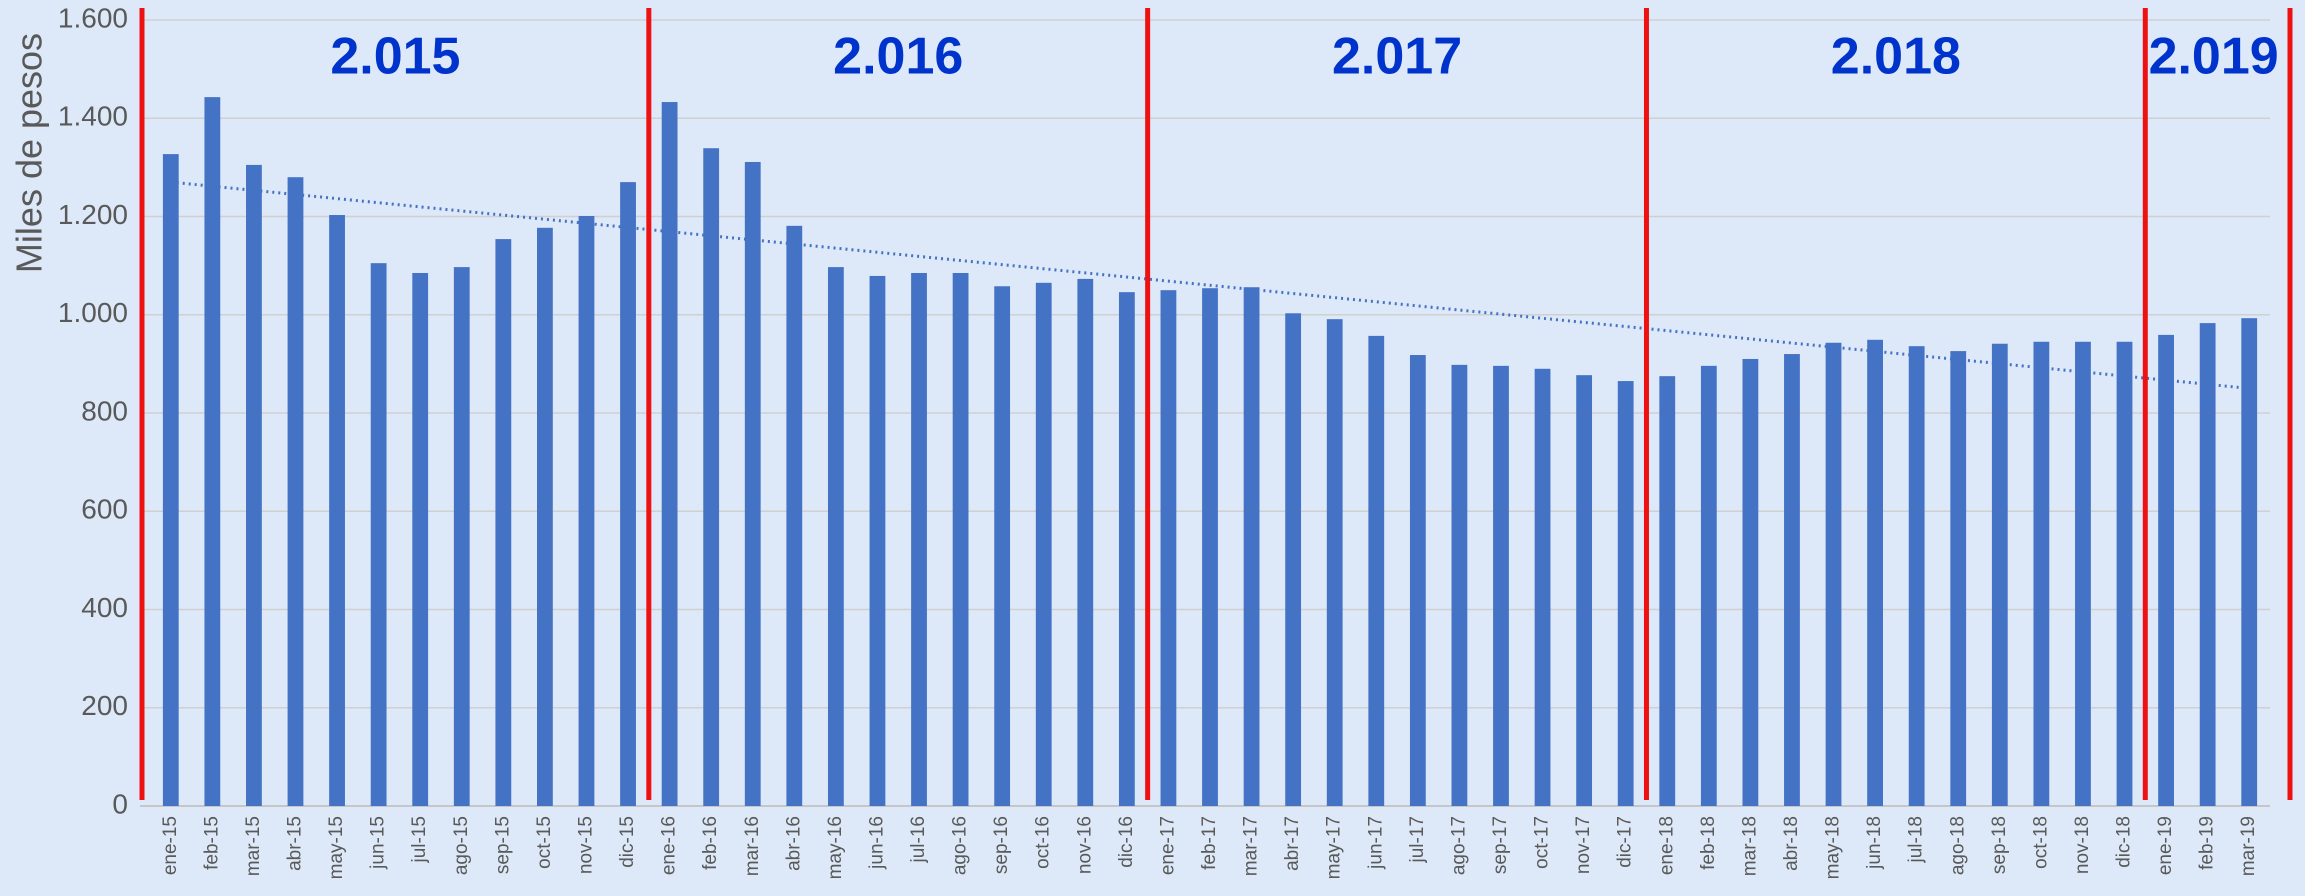 The height and width of the screenshot is (896, 2305). I want to click on x-tick-label: dic-16, so click(1126, 842).